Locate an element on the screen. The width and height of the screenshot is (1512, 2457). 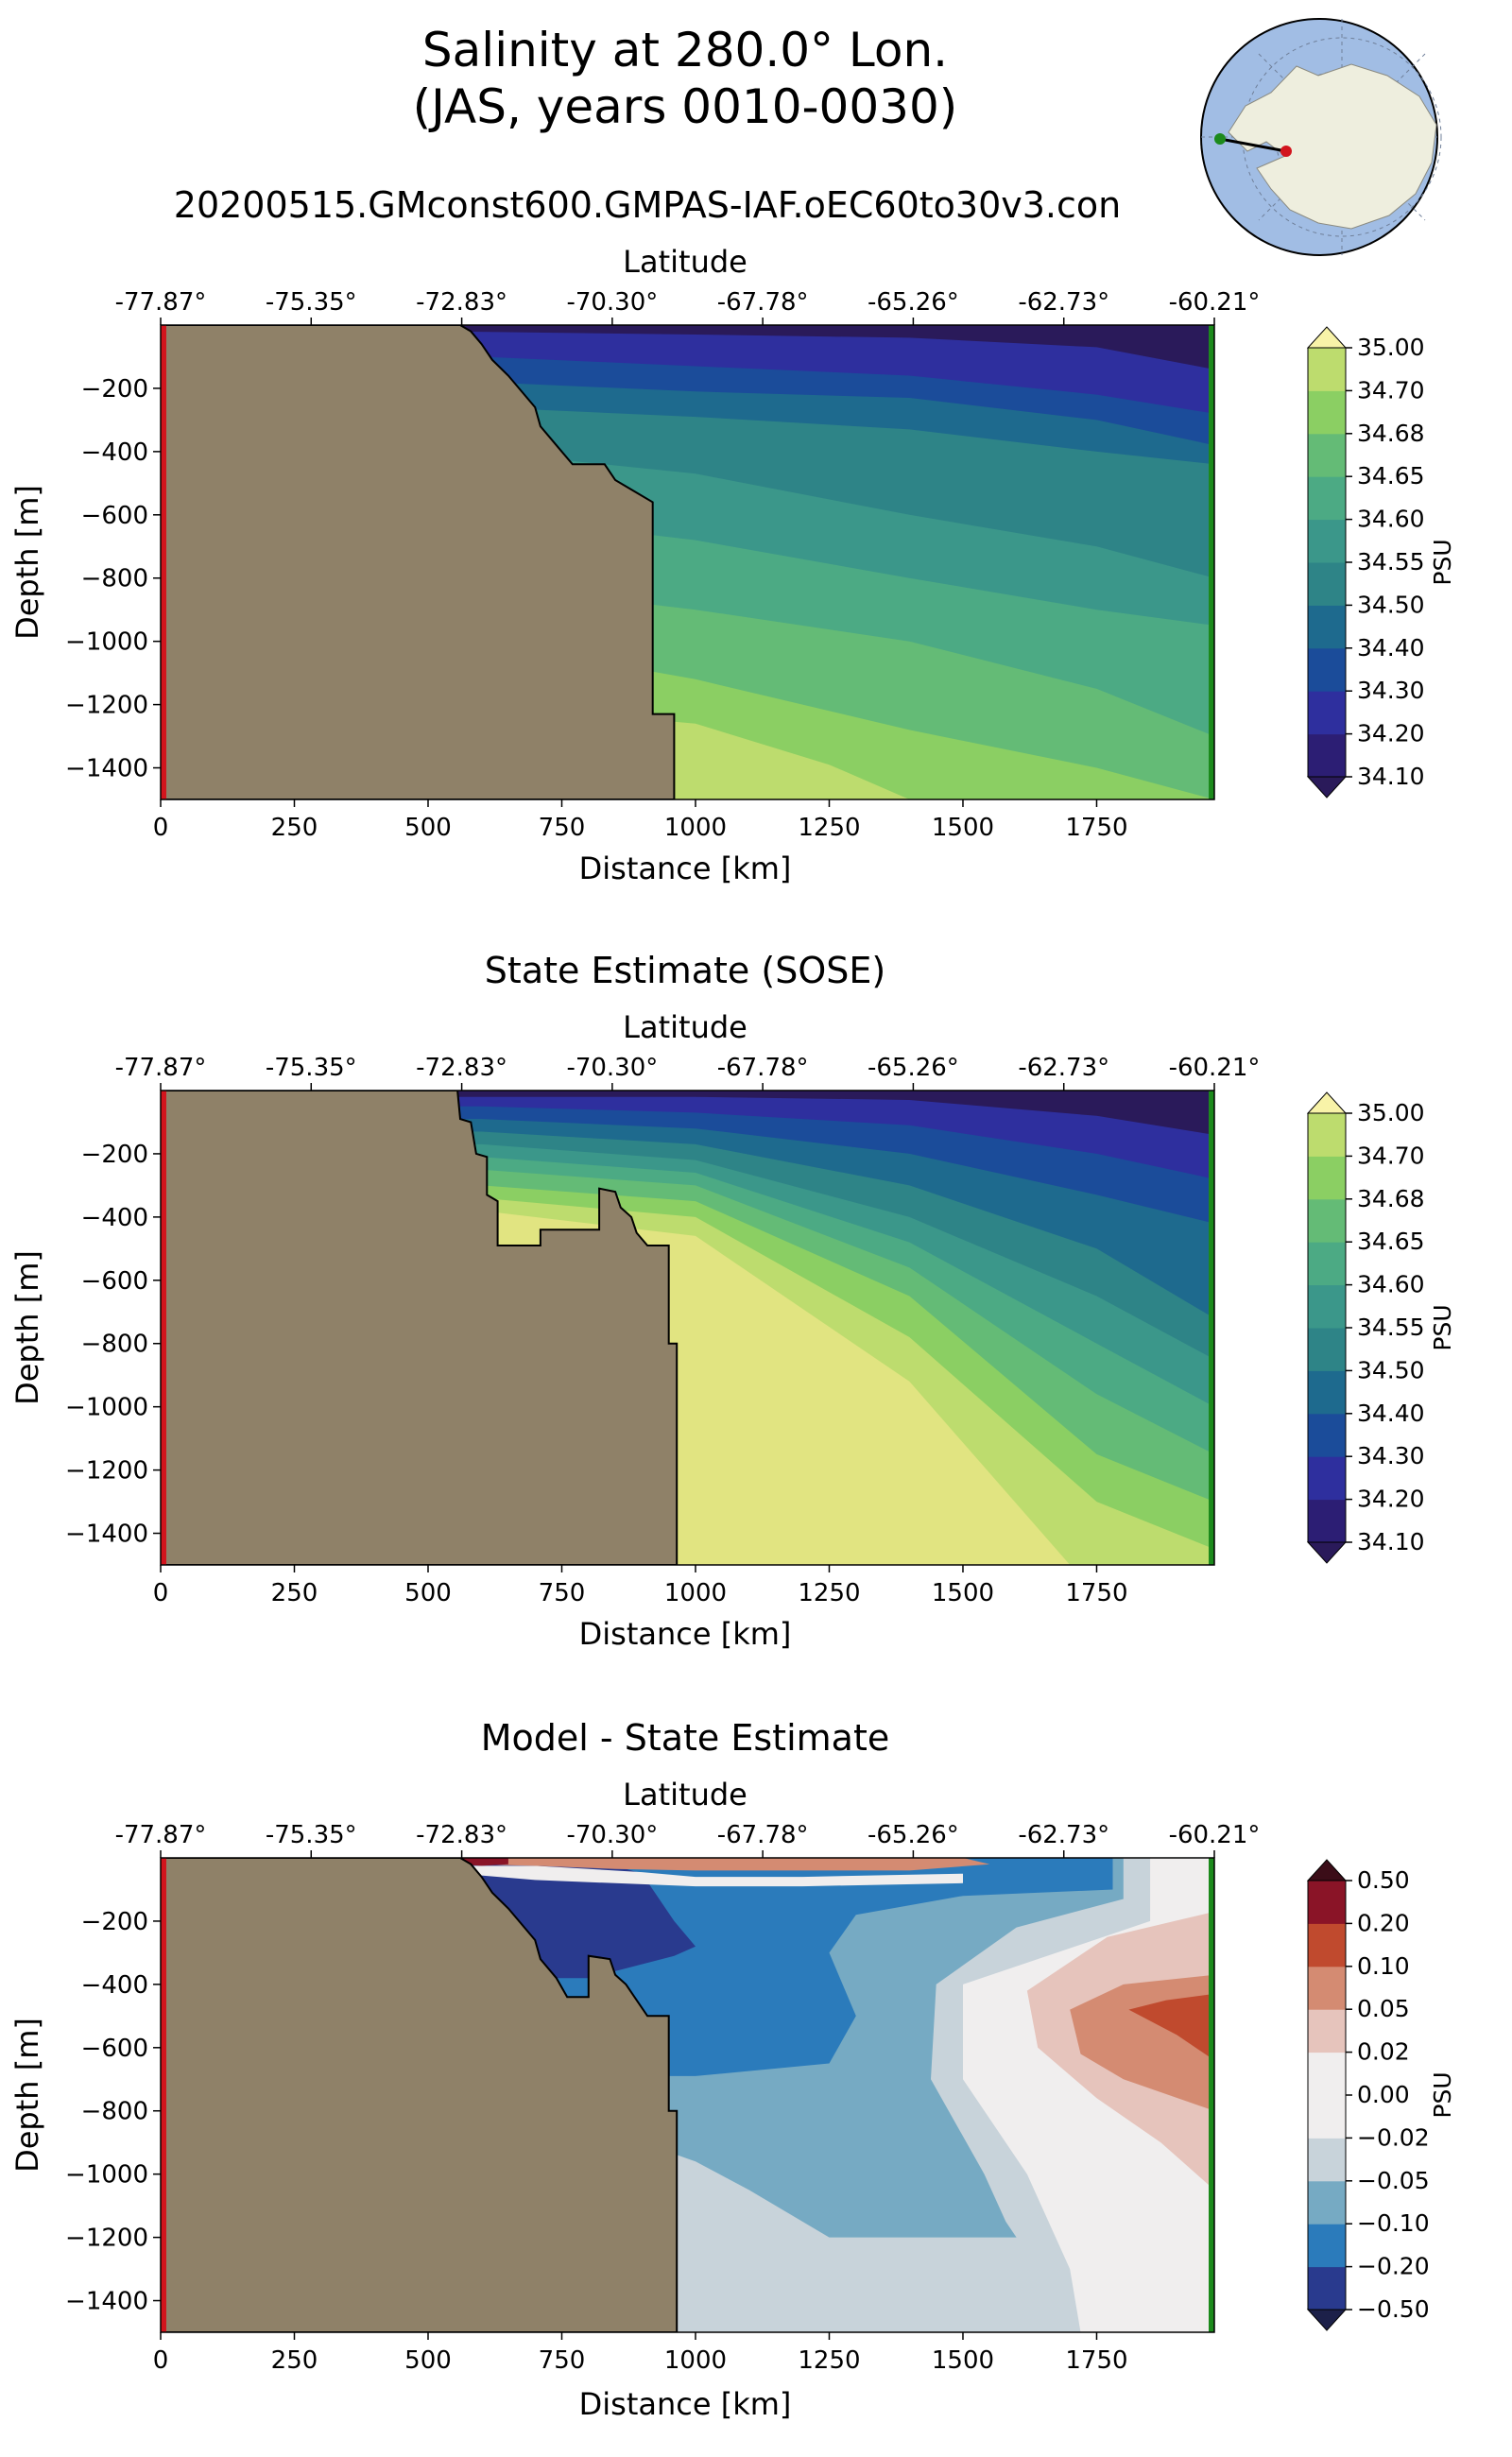
colorbar-tick-label: 0.02 is located at coordinates (1383, 2052).